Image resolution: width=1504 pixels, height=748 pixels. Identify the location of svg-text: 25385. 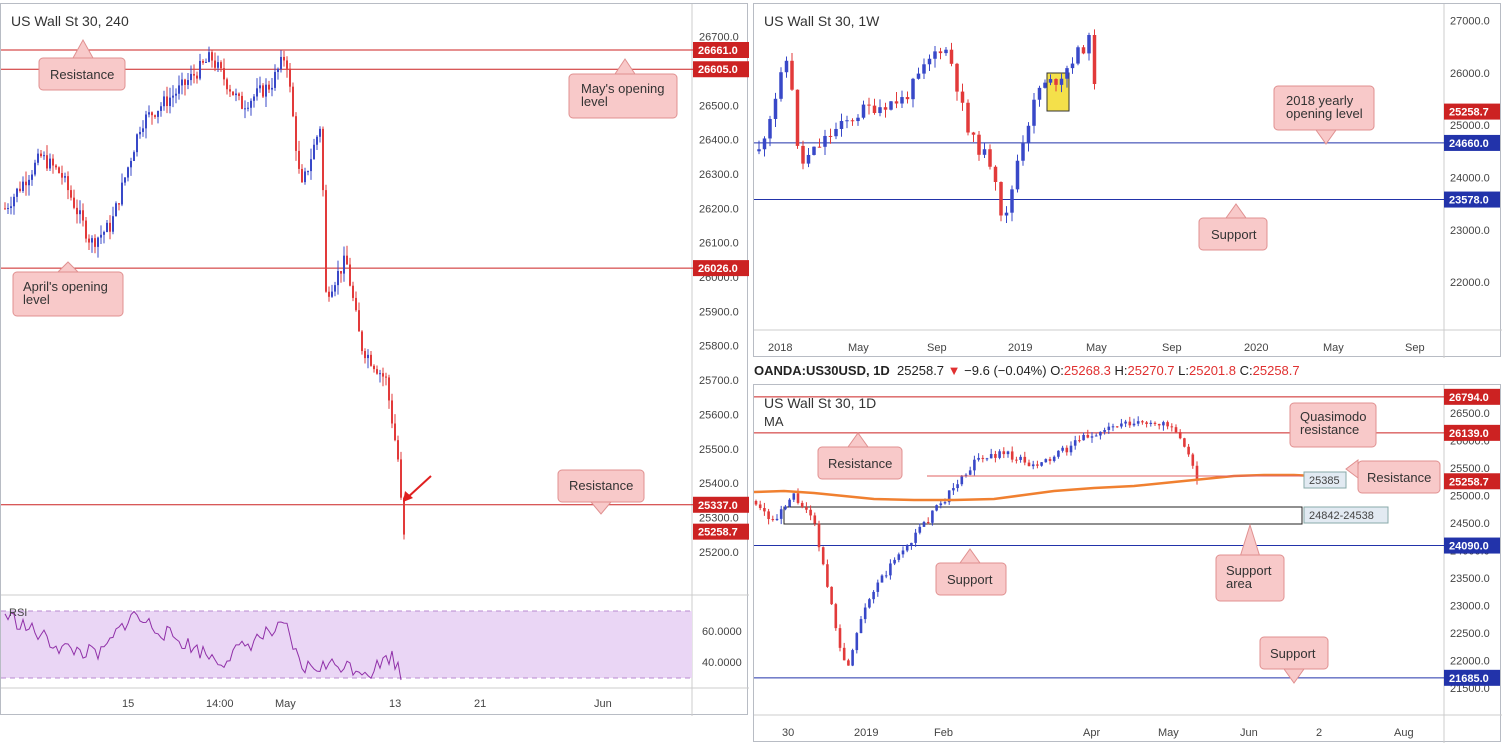
(1324, 481).